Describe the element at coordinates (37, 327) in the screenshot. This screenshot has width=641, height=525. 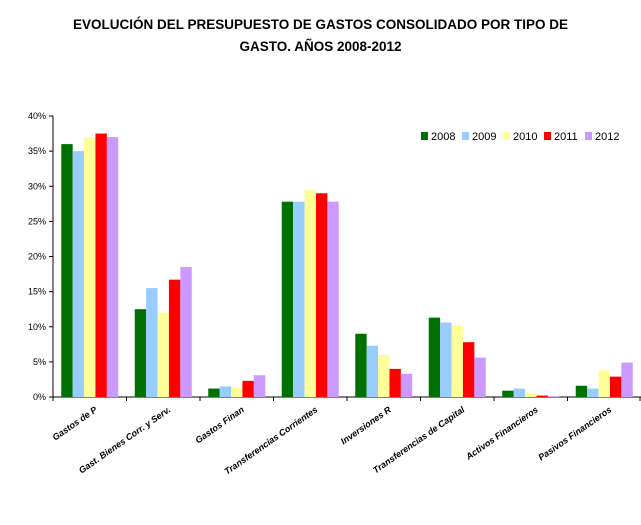
I see `y-tick-label: 10%` at that location.